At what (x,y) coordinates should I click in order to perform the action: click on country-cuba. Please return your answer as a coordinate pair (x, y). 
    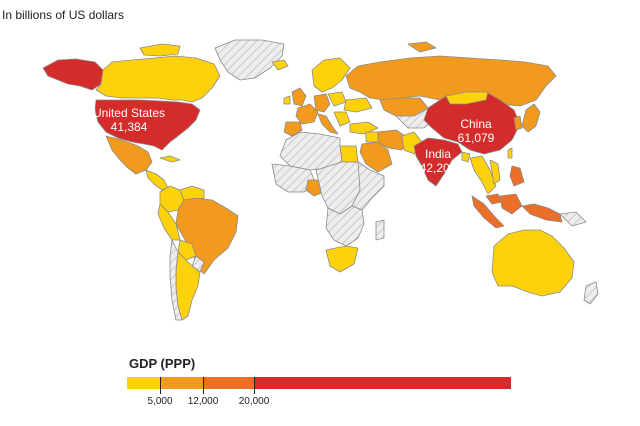
    Looking at the image, I should click on (170, 159).